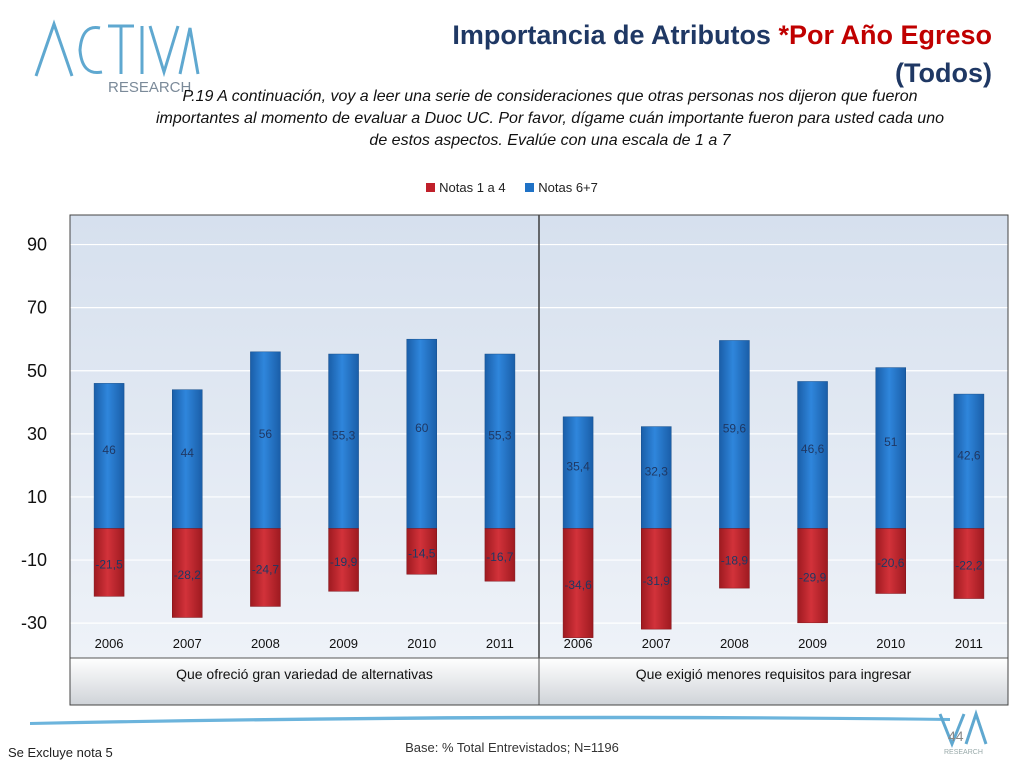 The image size is (1024, 768). I want to click on data-label-notas-1-4: -31,9, so click(657, 581).